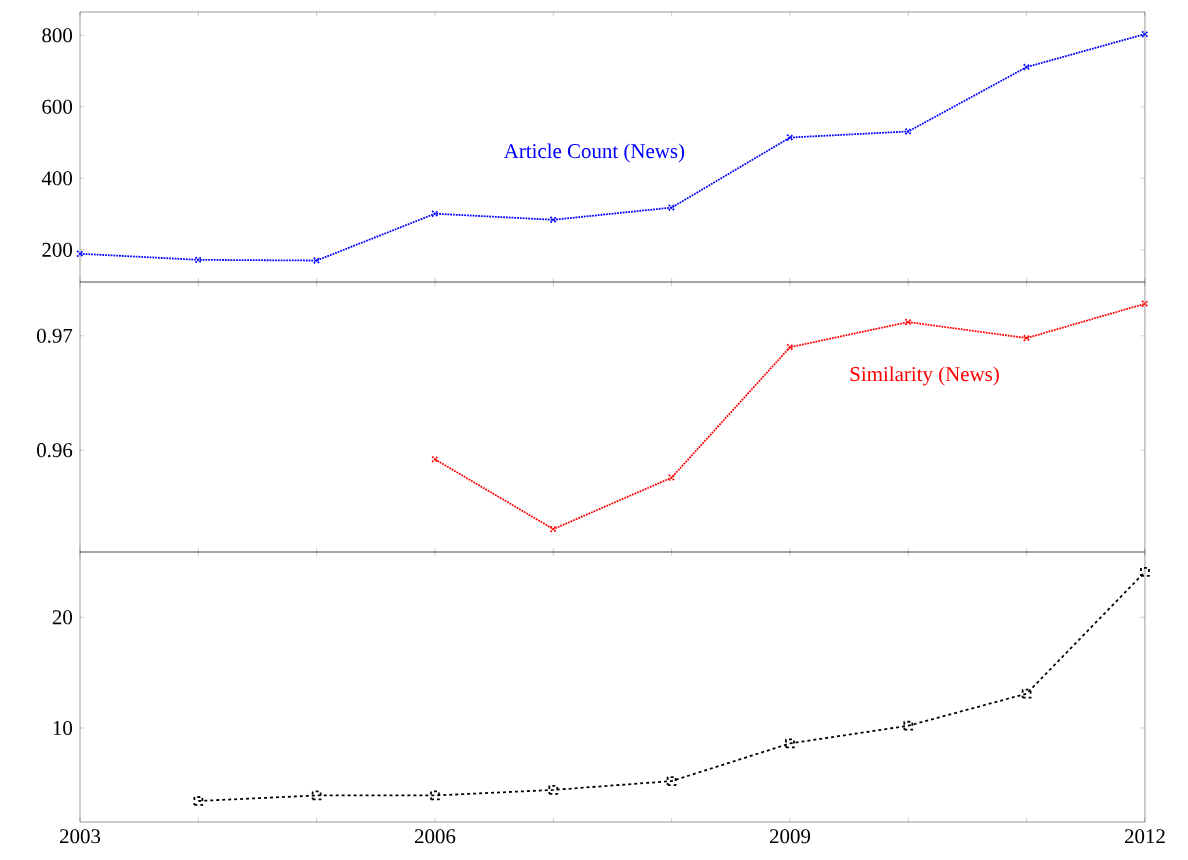  What do you see at coordinates (57, 249) in the screenshot?
I see `y-tick-label: 200` at bounding box center [57, 249].